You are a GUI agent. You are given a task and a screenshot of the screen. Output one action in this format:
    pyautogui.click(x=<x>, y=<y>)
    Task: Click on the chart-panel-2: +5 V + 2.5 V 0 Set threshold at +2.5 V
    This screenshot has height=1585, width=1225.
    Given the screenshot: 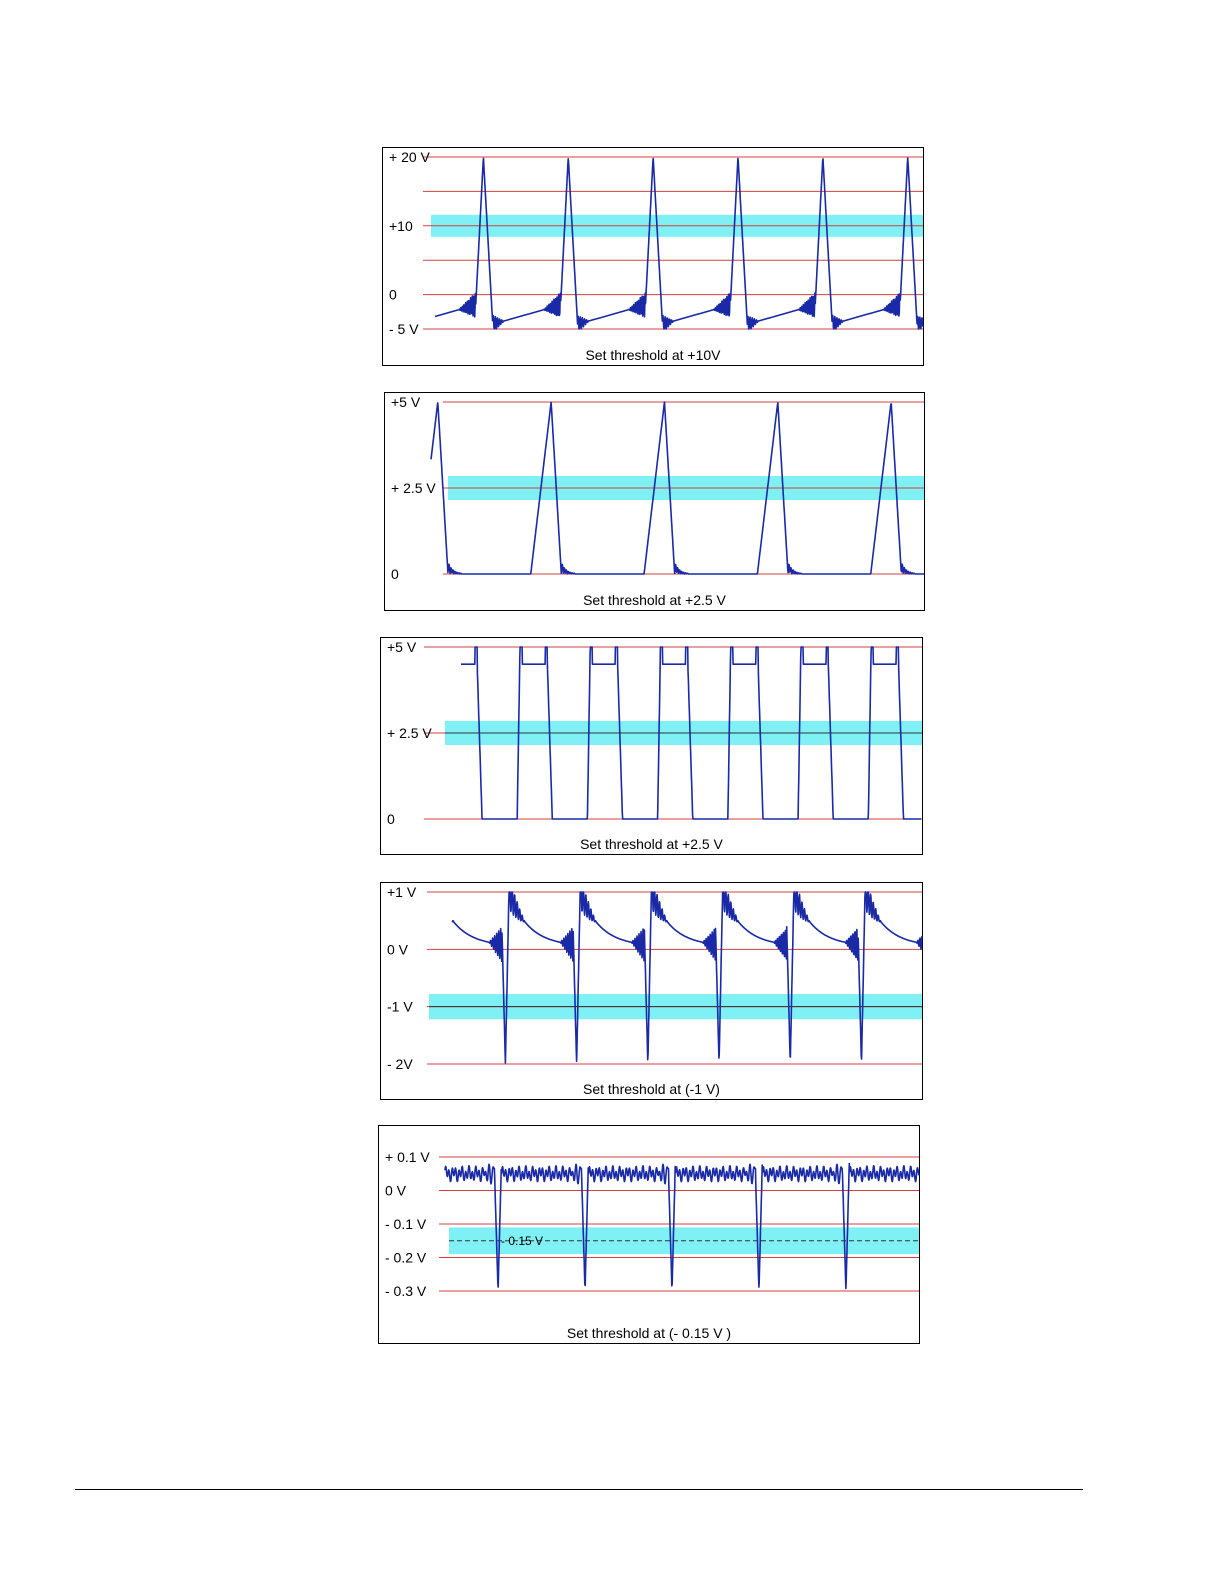 What is the action you would take?
    pyautogui.click(x=654, y=501)
    